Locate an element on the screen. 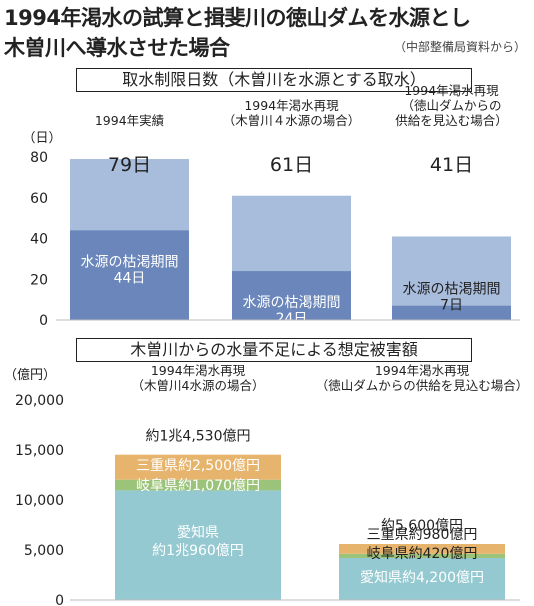 The image size is (534, 606). chart2-segment-label: 愛知県 is located at coordinates (198, 532).